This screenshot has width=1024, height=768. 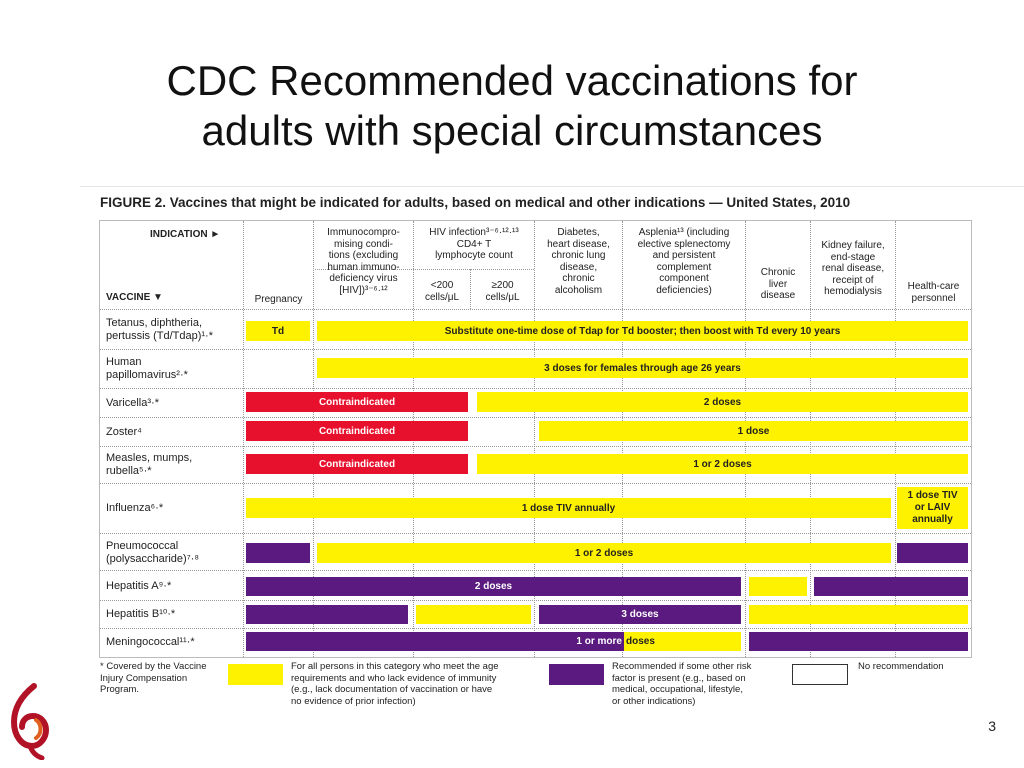 What do you see at coordinates (124, 432) in the screenshot?
I see `row-label-zoster: Zoster⁴` at bounding box center [124, 432].